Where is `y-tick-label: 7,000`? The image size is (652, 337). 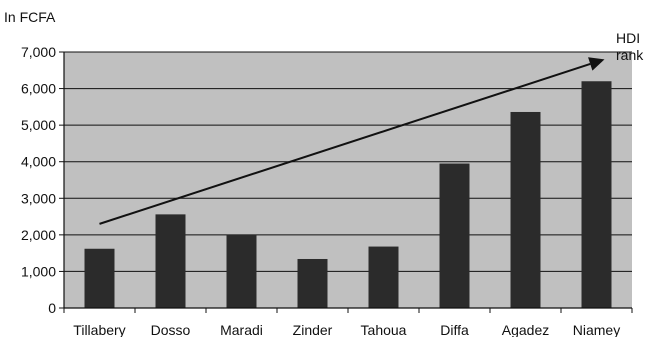
y-tick-label: 7,000 is located at coordinates (38, 52).